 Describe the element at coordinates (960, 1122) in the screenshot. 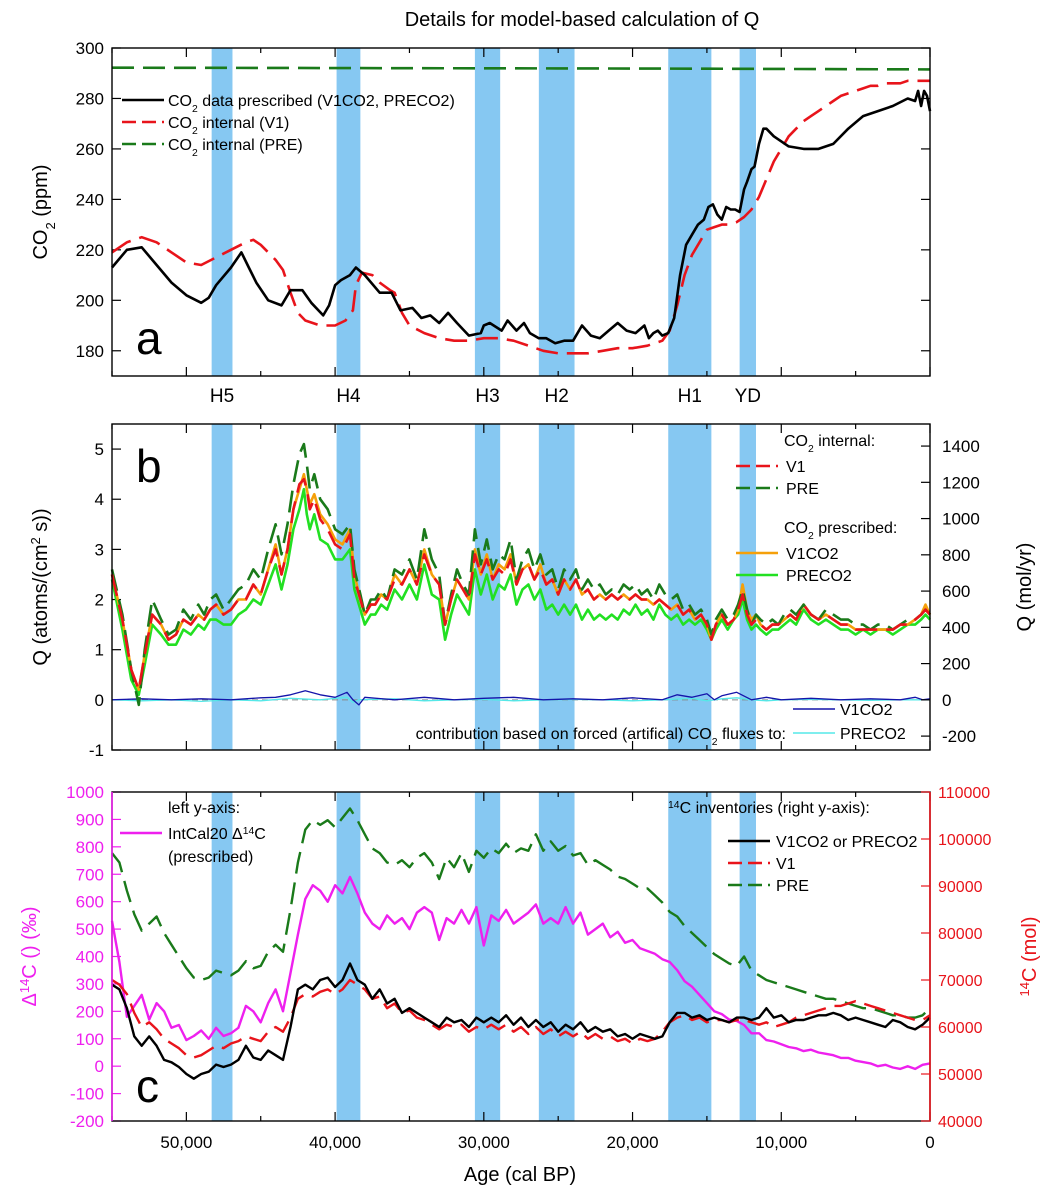

I see `right-tick-label: 40000` at that location.